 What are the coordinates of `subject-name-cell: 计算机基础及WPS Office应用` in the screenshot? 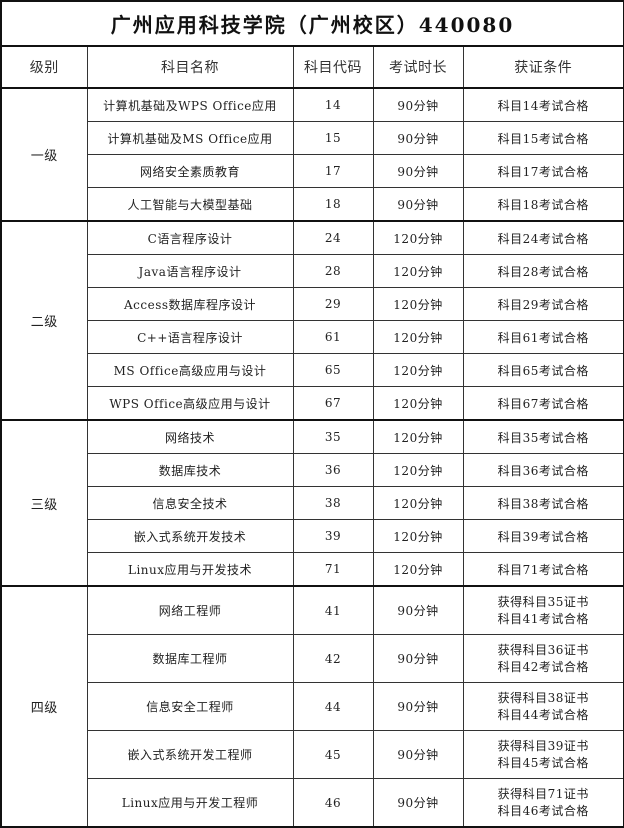 It's located at (190, 104).